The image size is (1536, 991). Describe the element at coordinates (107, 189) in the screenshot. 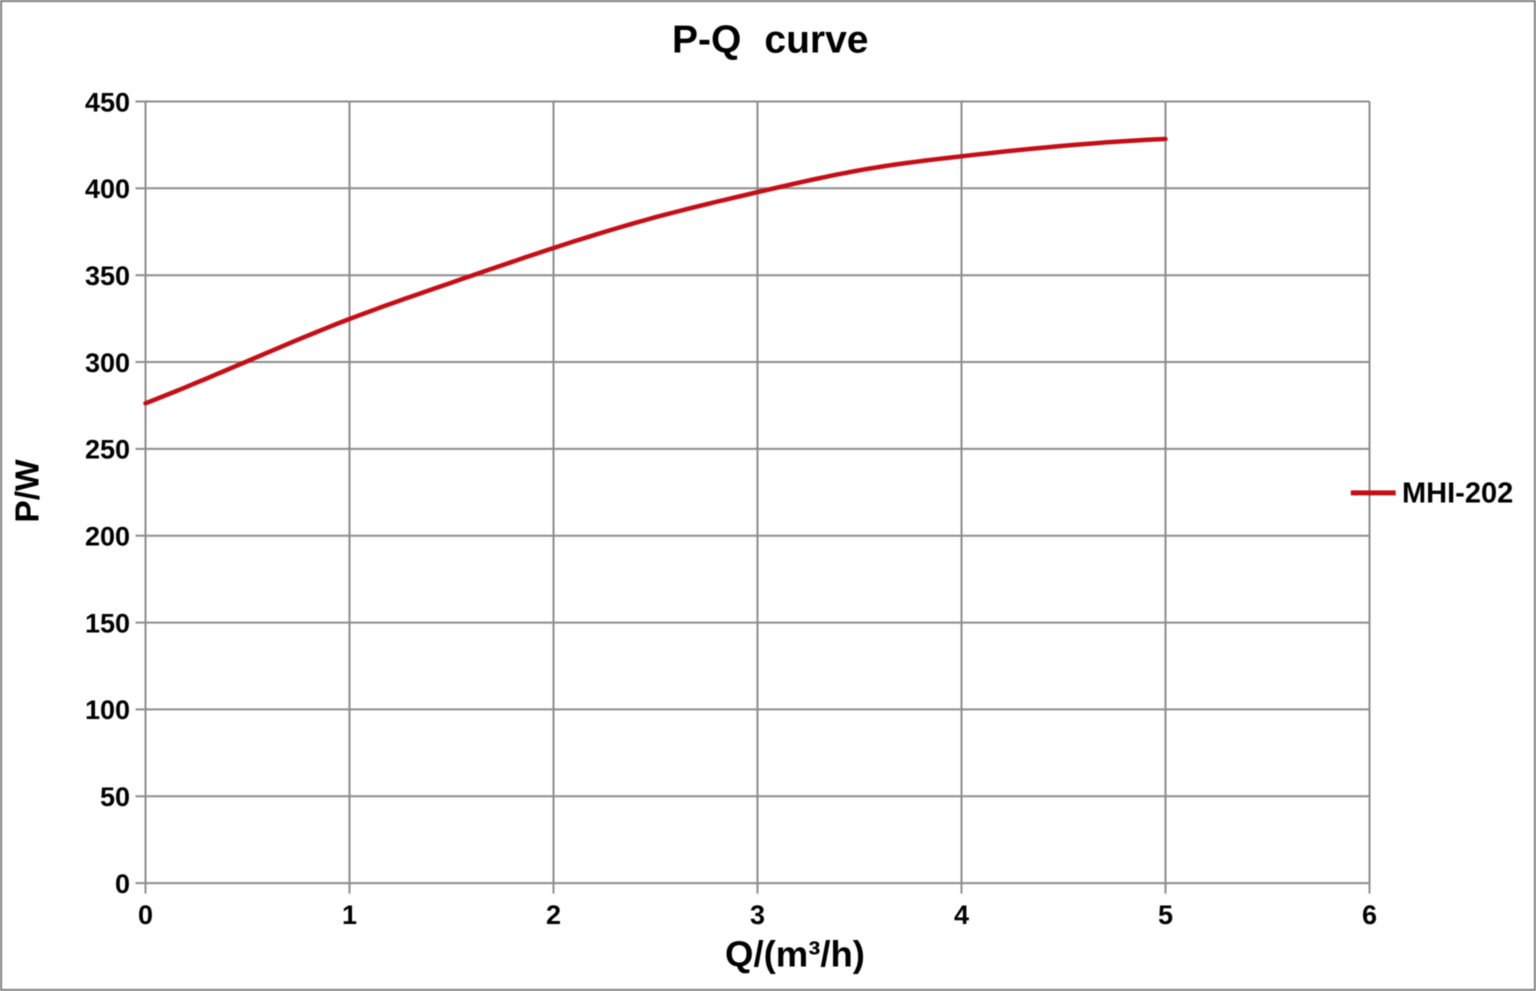

I see `svg-text: 400` at that location.